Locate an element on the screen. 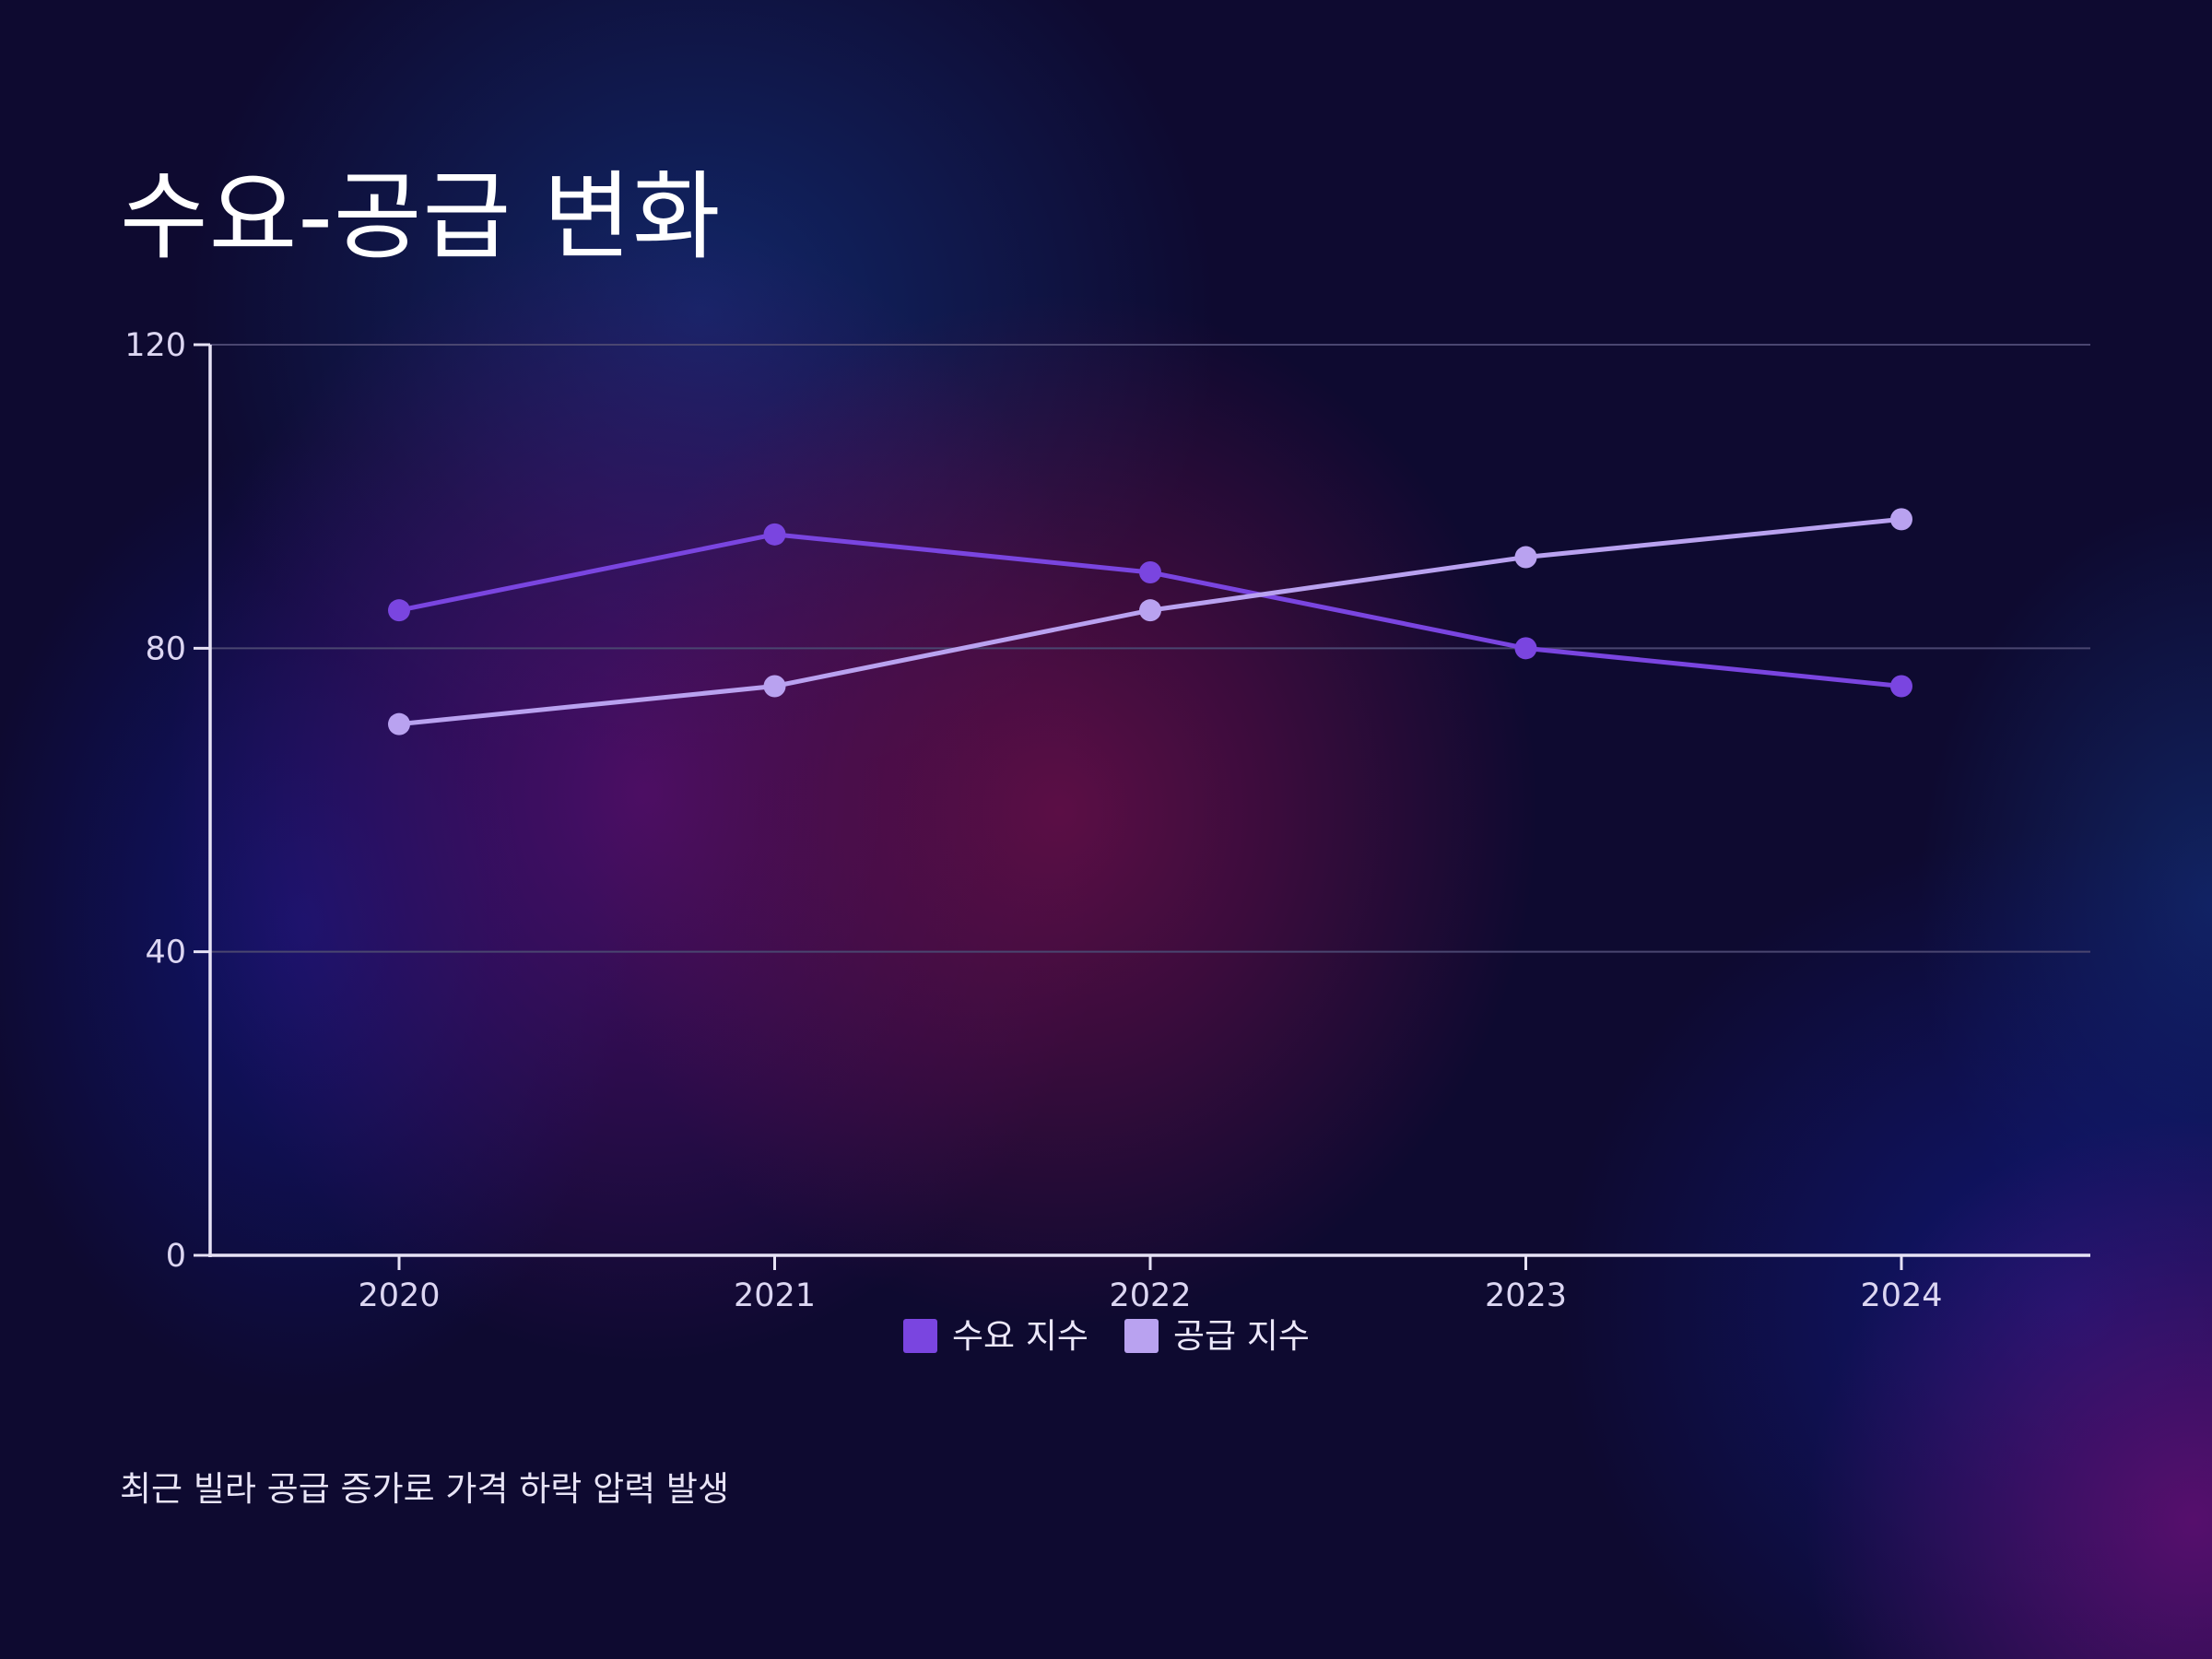  x-tick-label: 2022 is located at coordinates (1150, 1295).